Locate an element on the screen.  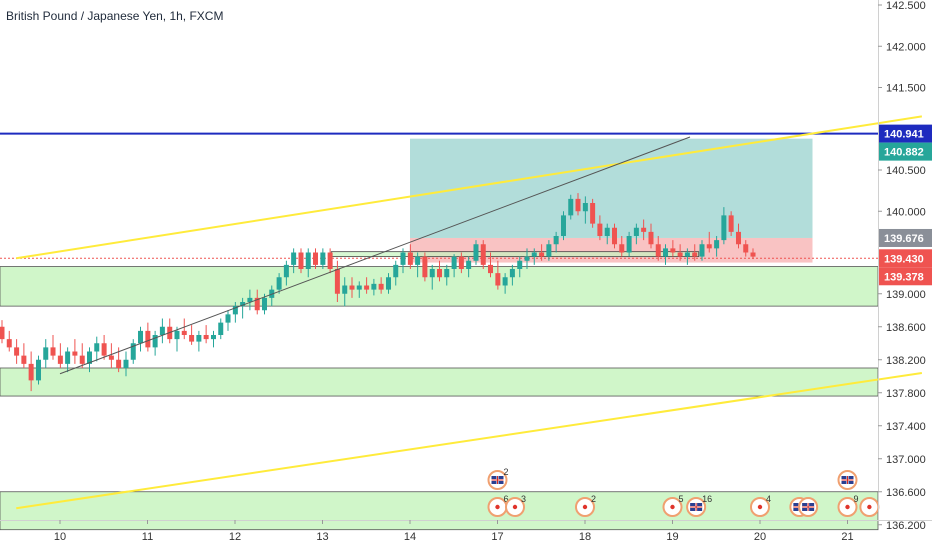
event-count-label: 16 is located at coordinates (707, 499).